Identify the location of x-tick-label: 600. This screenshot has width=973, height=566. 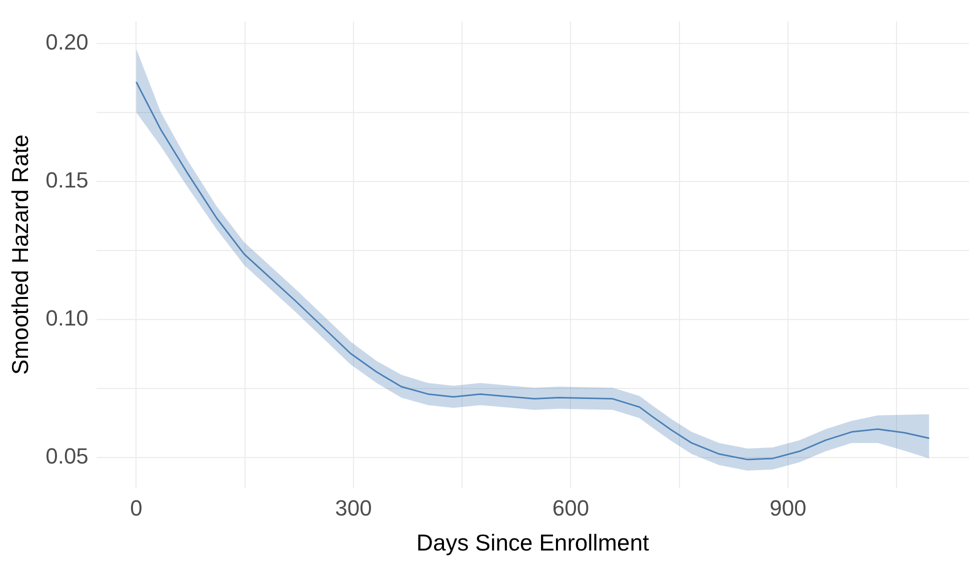
(571, 507).